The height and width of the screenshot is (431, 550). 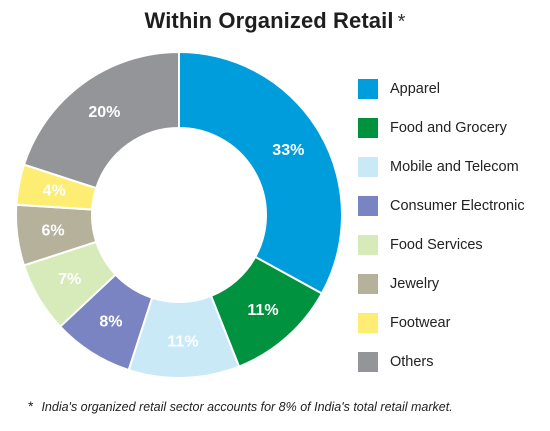 What do you see at coordinates (368, 128) in the screenshot?
I see `legend-swatch-food-and-grocery` at bounding box center [368, 128].